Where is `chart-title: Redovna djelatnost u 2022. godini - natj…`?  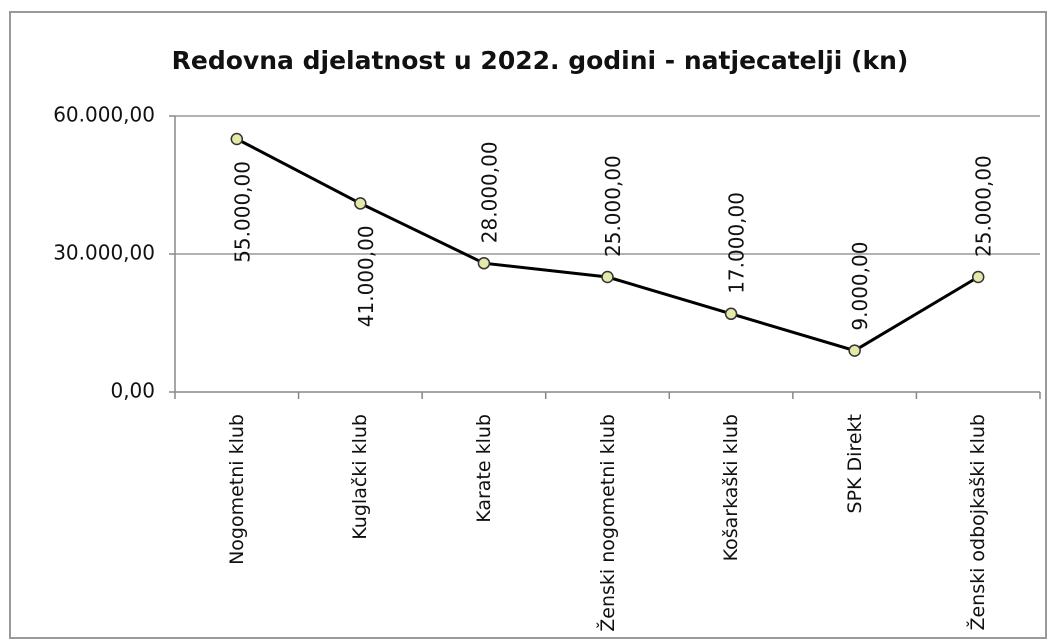 chart-title: Redovna djelatnost u 2022. godini - natj… is located at coordinates (540, 60).